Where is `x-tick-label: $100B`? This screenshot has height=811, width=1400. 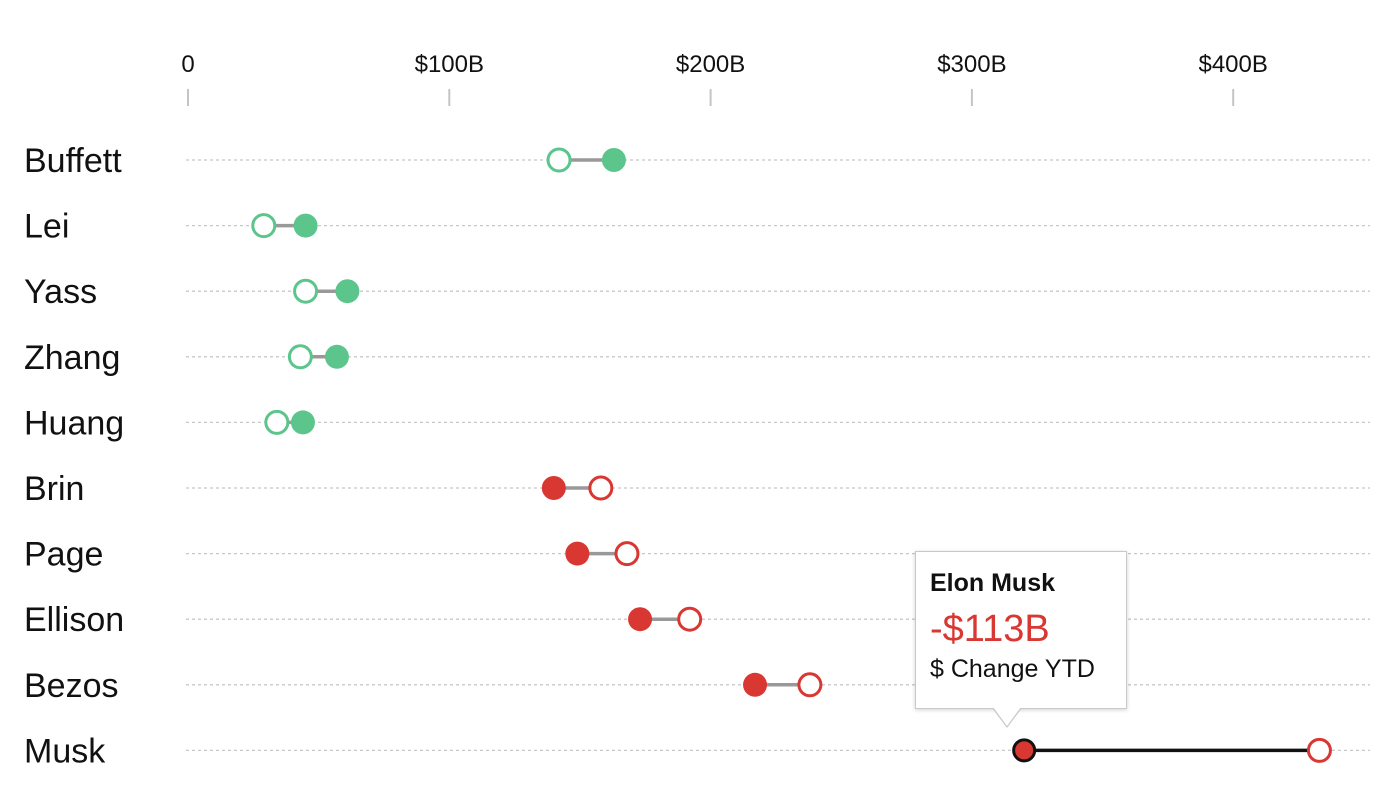
x-tick-label: $100B is located at coordinates (449, 64).